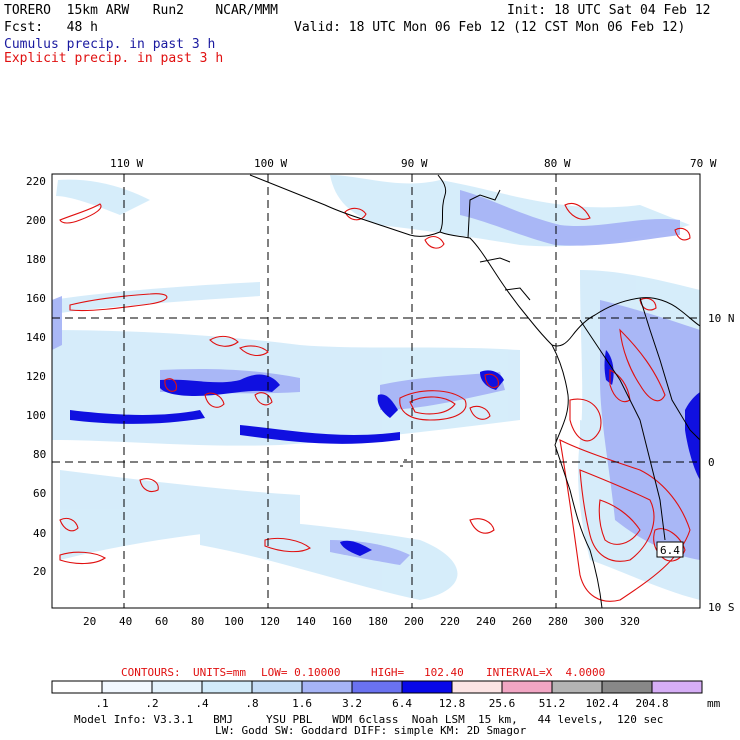 The width and height of the screenshot is (740, 740). I want to click on lon-label-70w: 70 W, so click(703, 163).